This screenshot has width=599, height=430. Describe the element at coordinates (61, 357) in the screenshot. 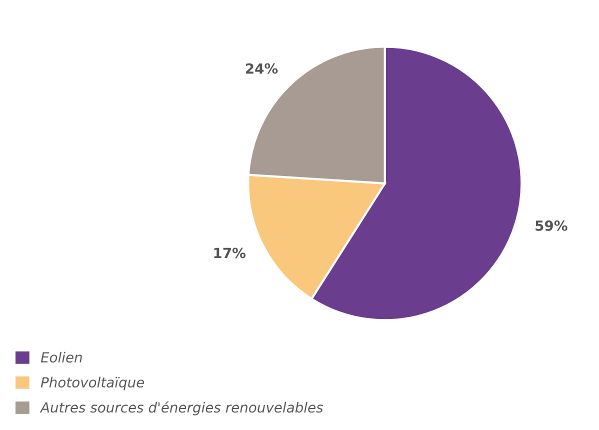

I see `legend-label: Eolien` at that location.